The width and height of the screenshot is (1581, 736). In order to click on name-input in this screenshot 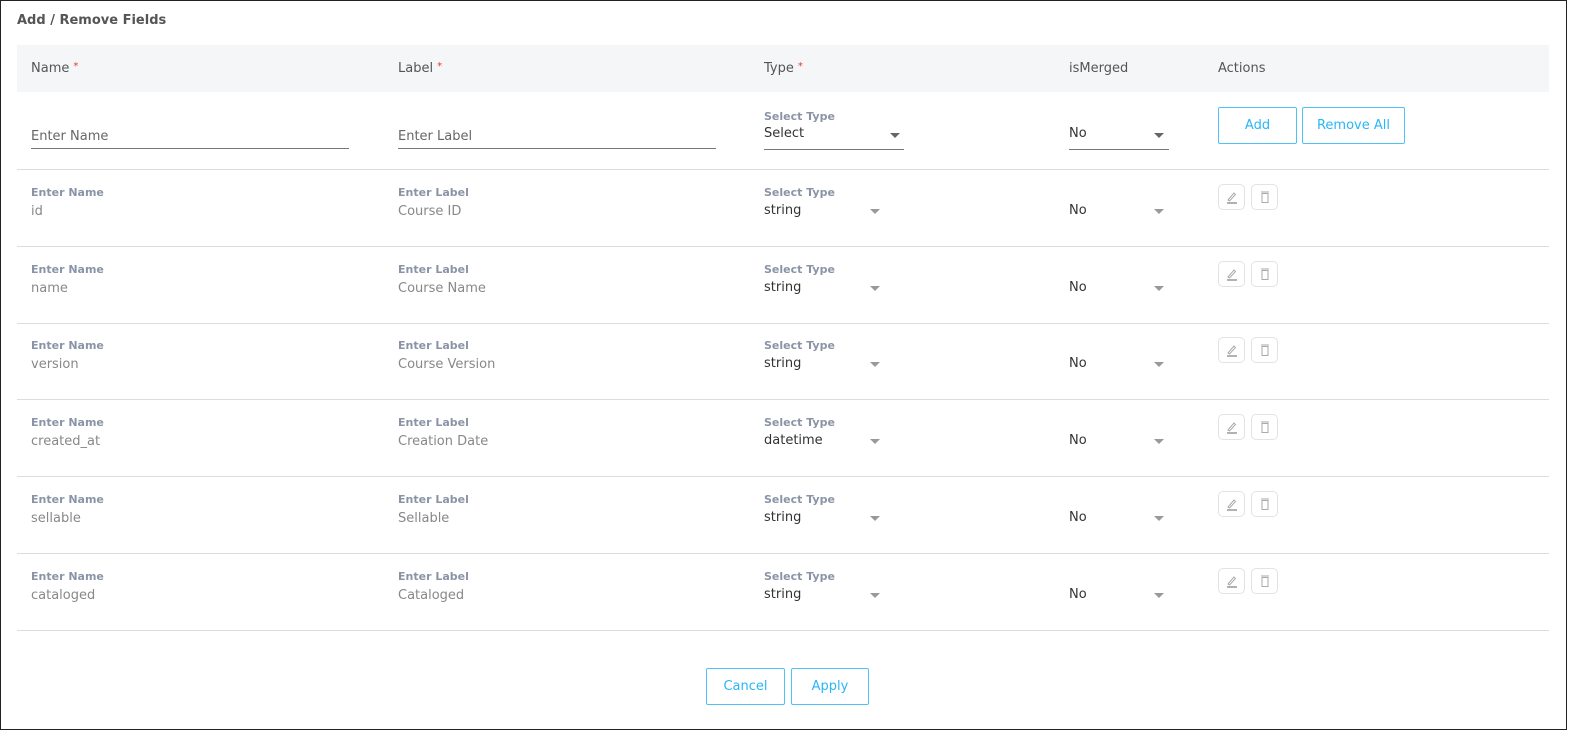, I will do `click(190, 137)`.